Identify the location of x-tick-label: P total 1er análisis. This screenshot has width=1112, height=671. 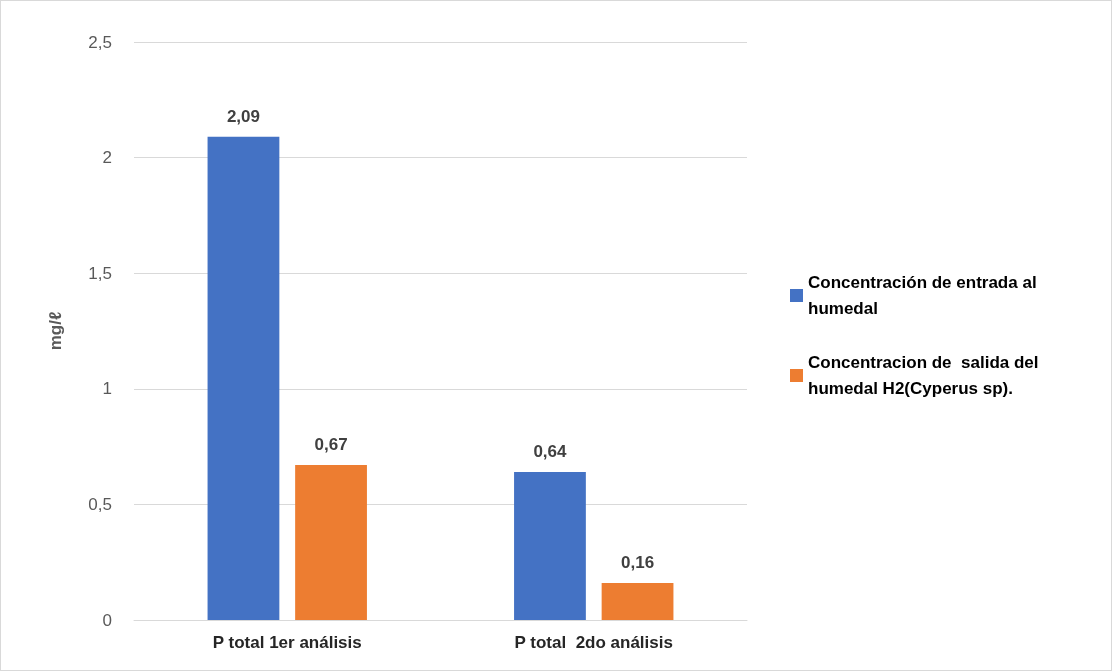
(287, 642).